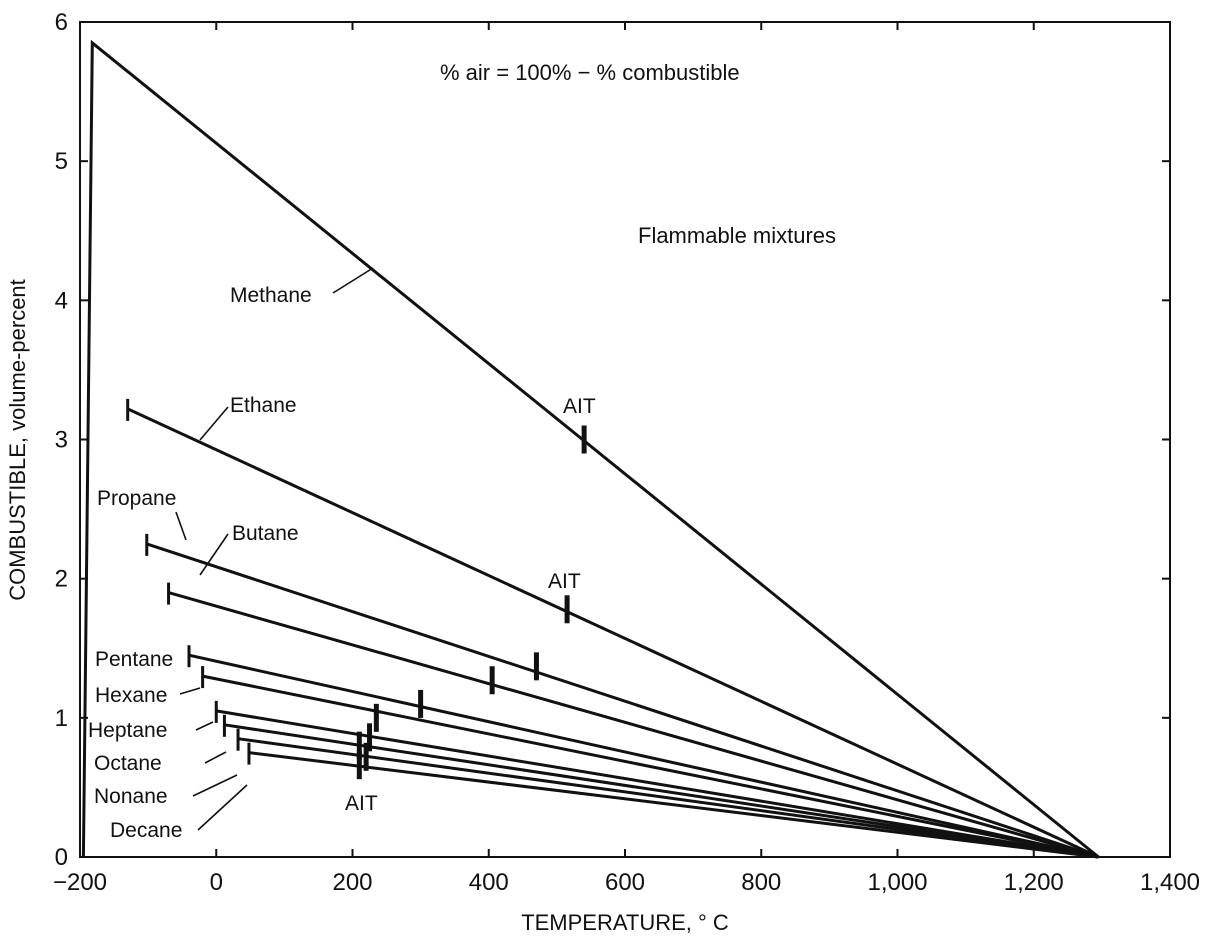  Describe the element at coordinates (579, 406) in the screenshot. I see `ait-label-methane: AIT` at that location.